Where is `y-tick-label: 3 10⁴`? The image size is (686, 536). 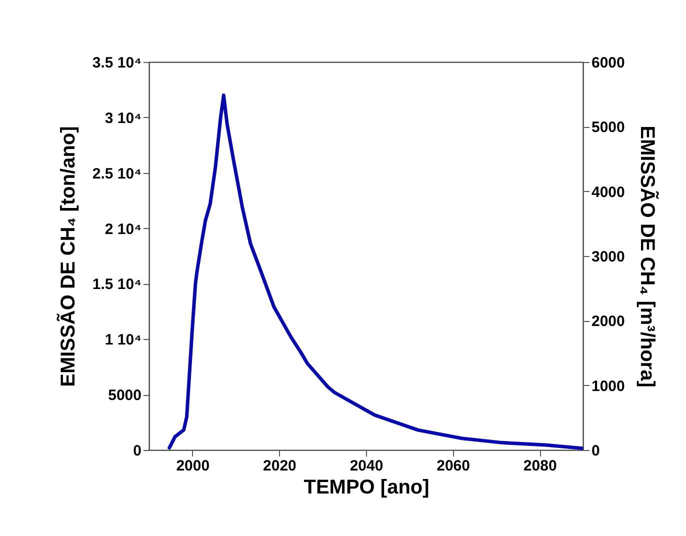
y-tick-label: 3 10⁴ is located at coordinates (123, 118).